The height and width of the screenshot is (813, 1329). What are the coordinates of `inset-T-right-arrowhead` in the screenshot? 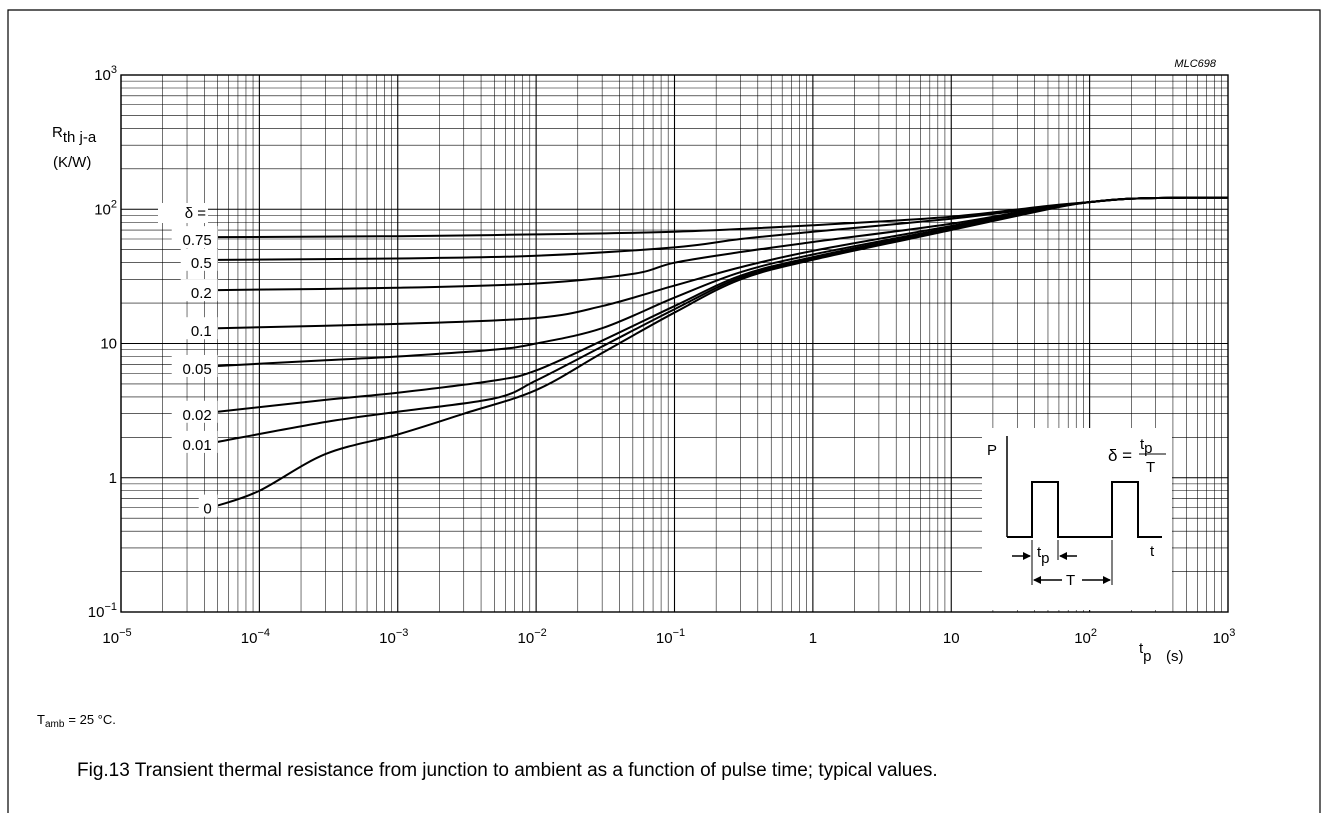 It's located at (1107, 580).